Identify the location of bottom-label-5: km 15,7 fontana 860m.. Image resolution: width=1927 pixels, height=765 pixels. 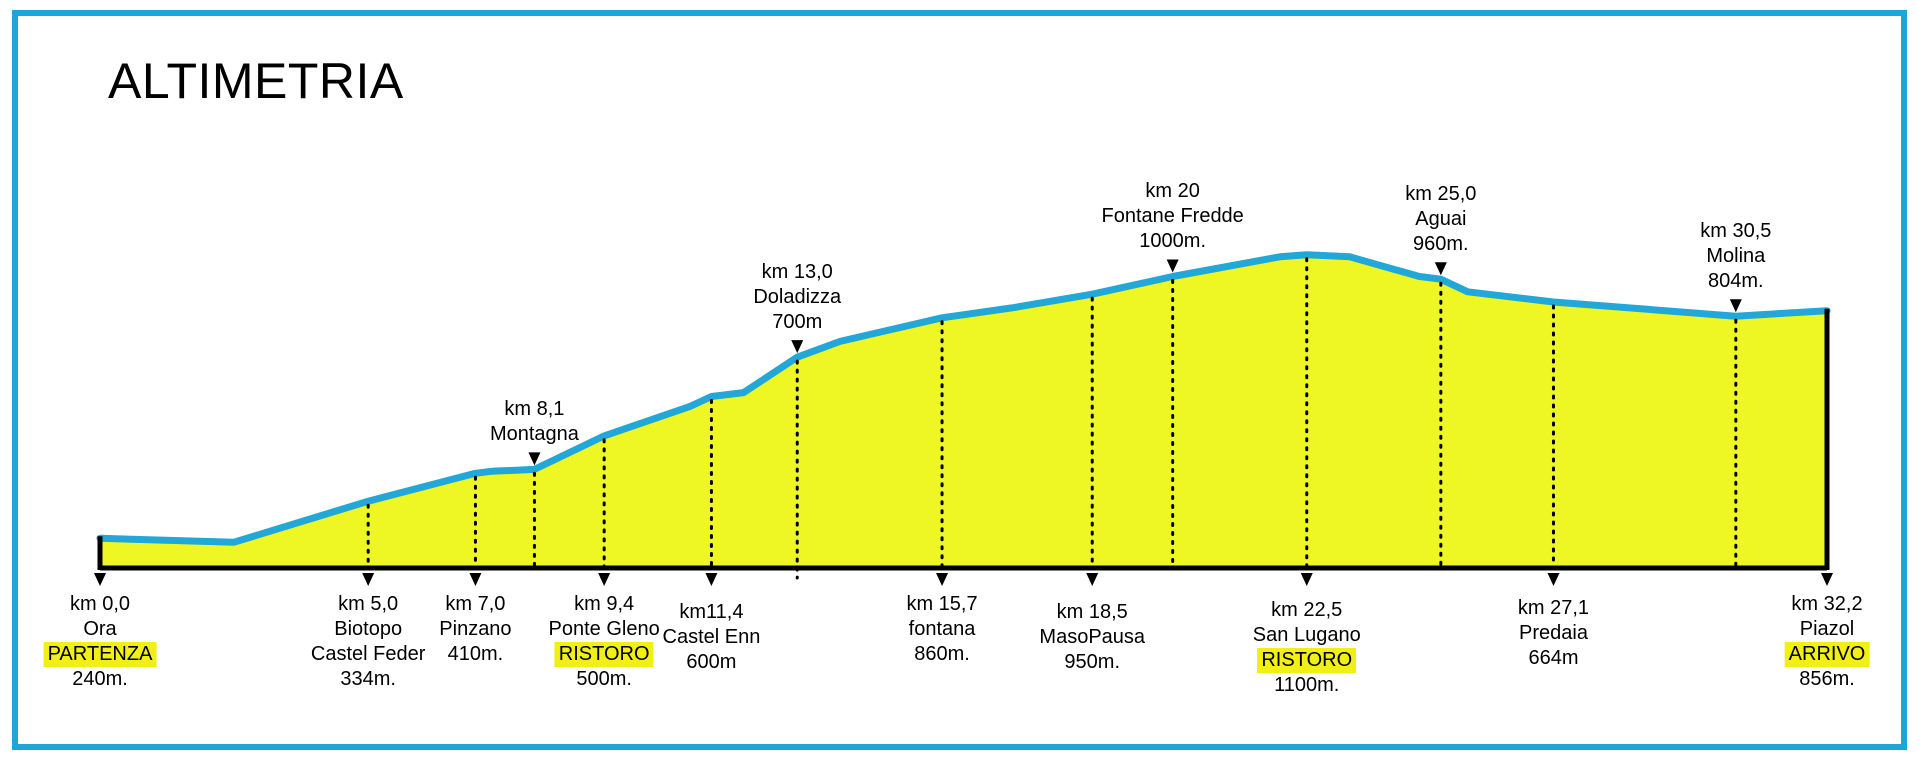
(941, 629).